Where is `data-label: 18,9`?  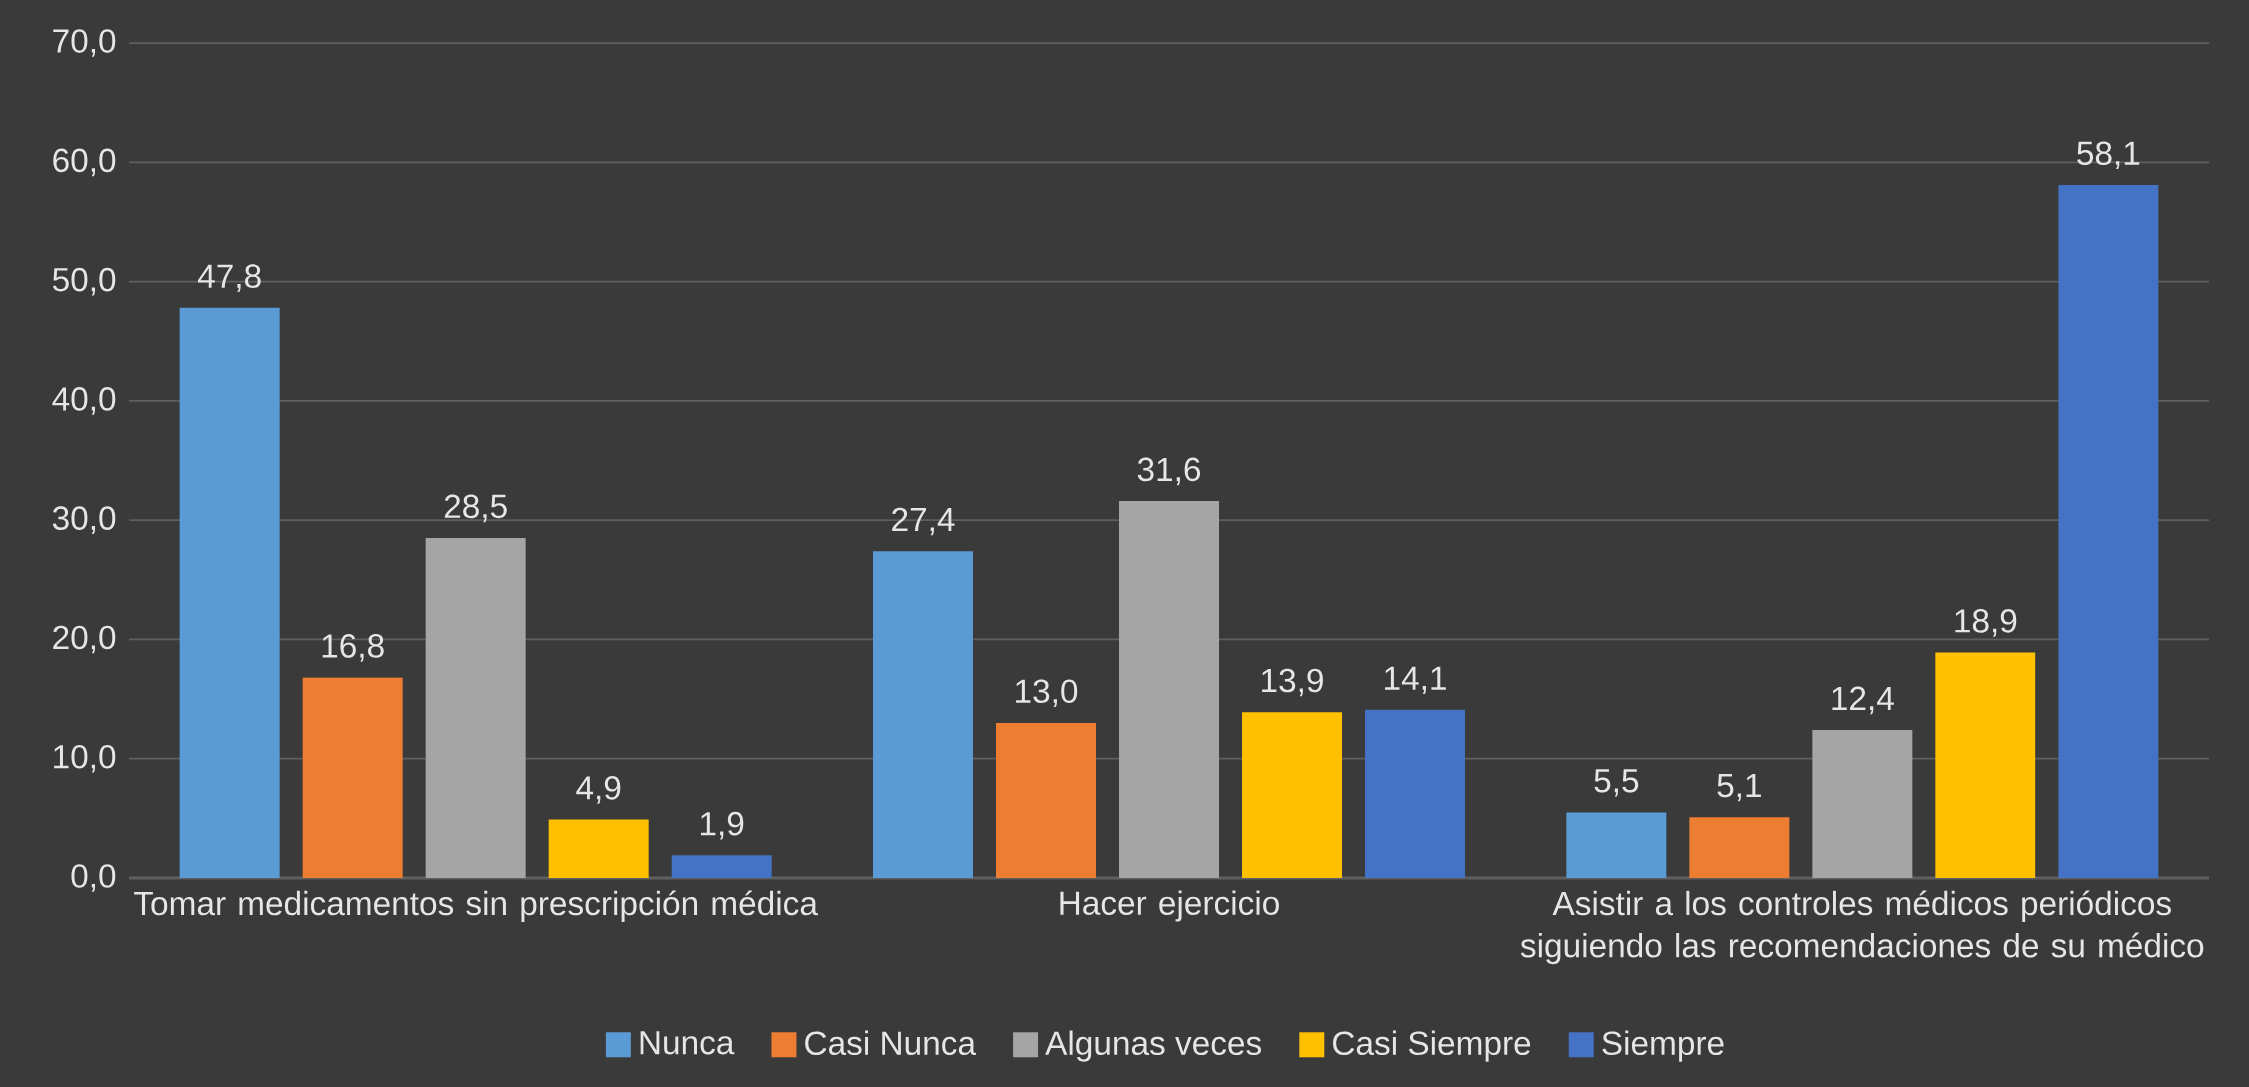 data-label: 18,9 is located at coordinates (1986, 623).